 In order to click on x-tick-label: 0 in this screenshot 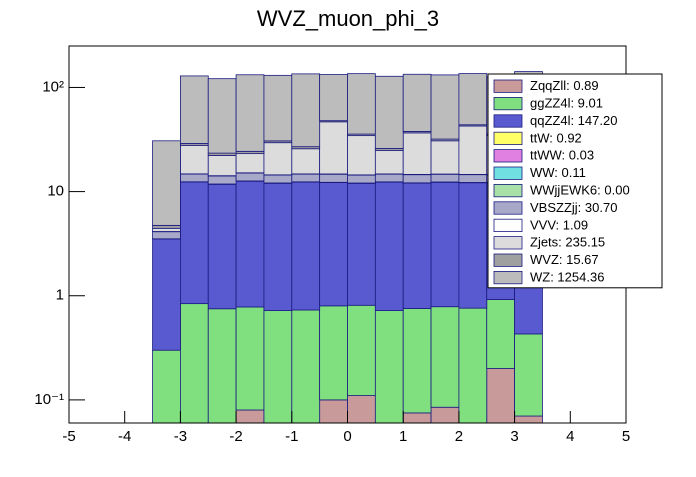, I will do `click(347, 436)`.